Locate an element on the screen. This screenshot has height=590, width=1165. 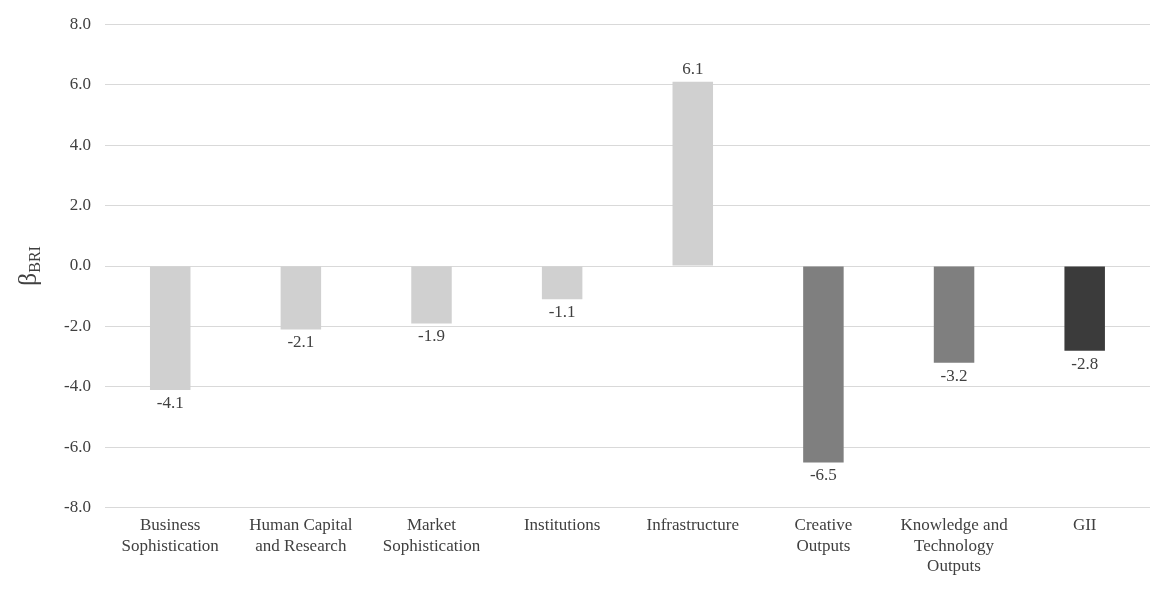
x-tick-label: Creative Outputs is located at coordinates (823, 535).